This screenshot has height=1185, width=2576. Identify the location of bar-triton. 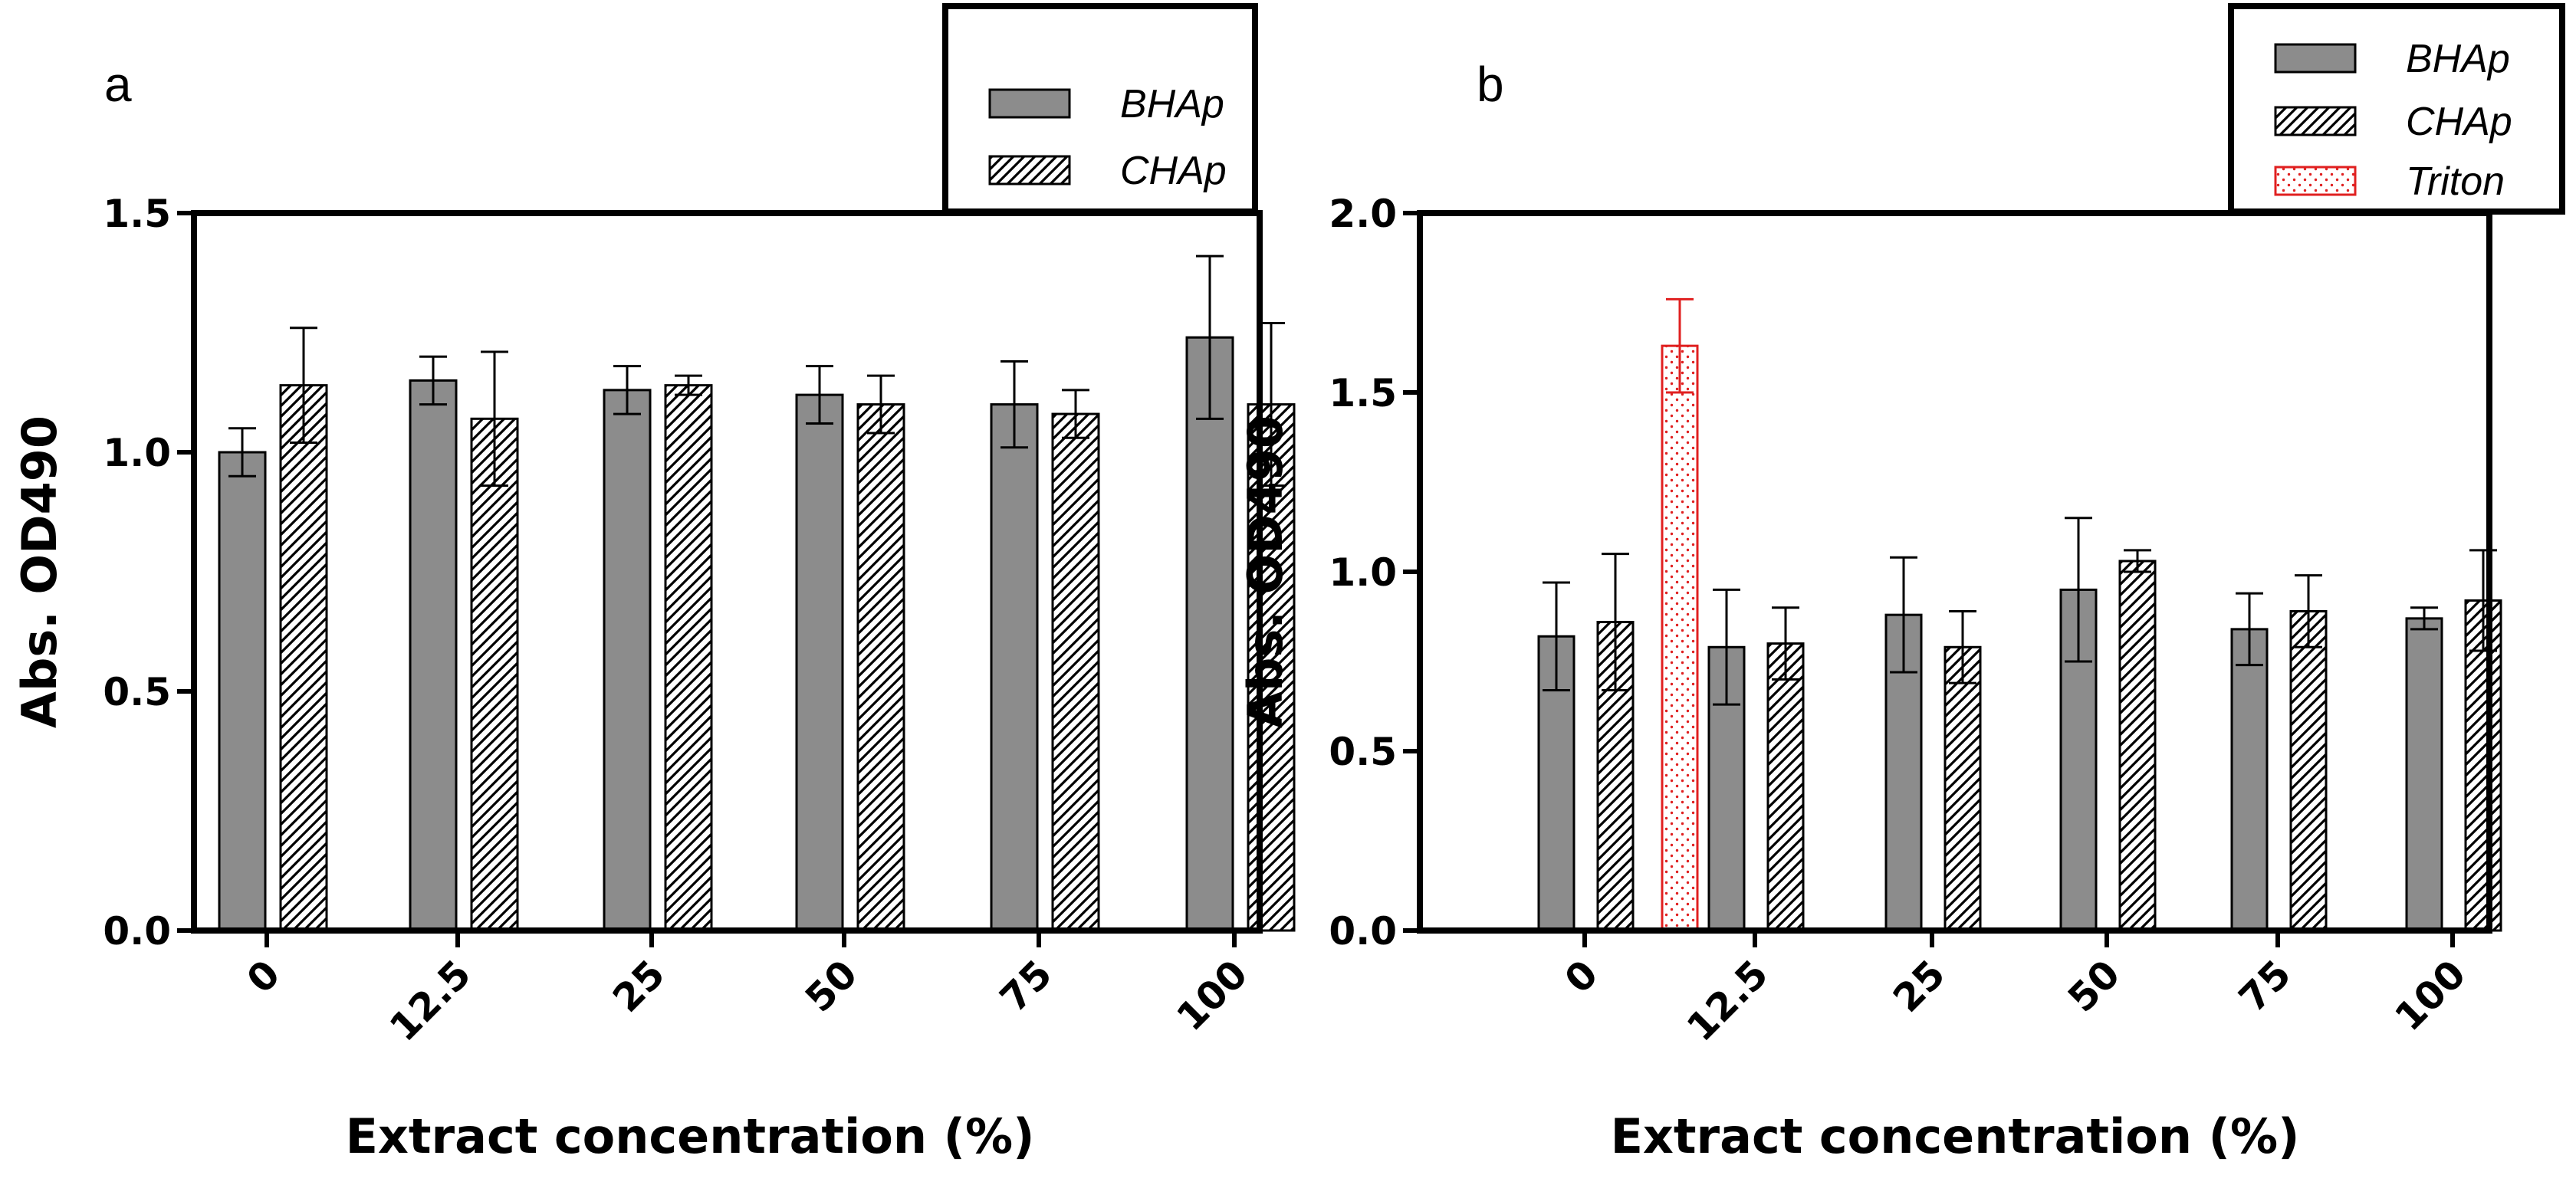
(1680, 638).